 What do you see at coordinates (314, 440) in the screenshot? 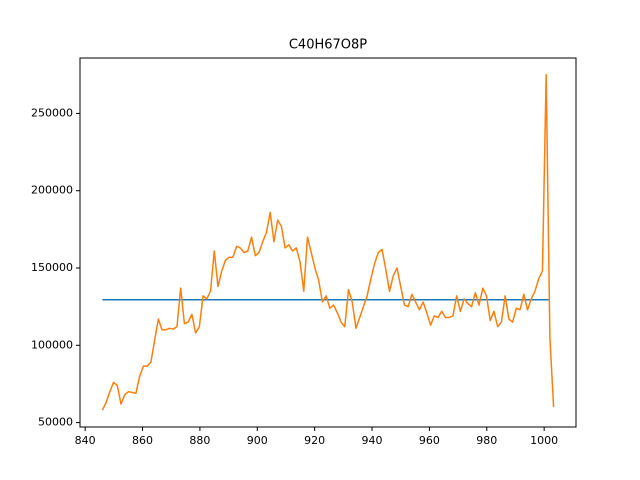
I see `x-tick-label: 920` at bounding box center [314, 440].